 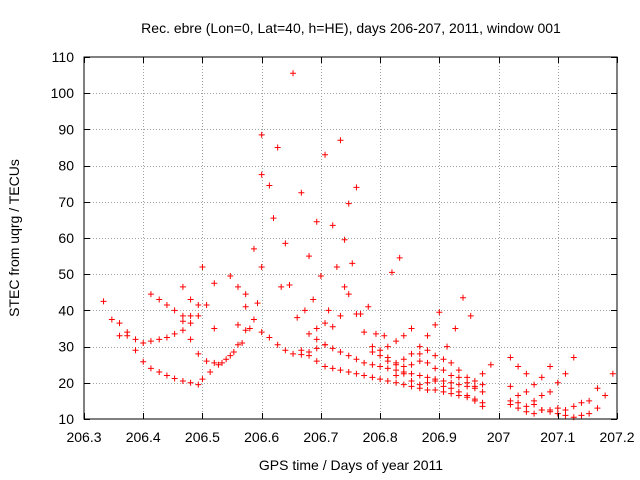 What do you see at coordinates (557, 437) in the screenshot?
I see `x-tick-label: 207.1` at bounding box center [557, 437].